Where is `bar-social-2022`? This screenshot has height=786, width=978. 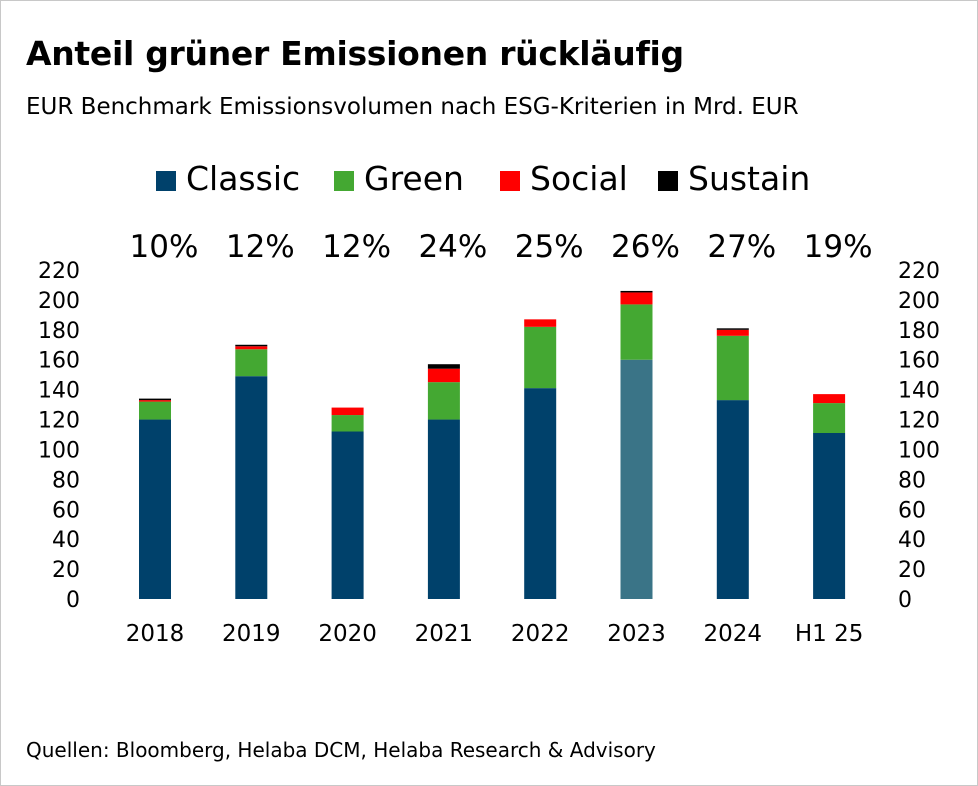 bar-social-2022 is located at coordinates (540, 323).